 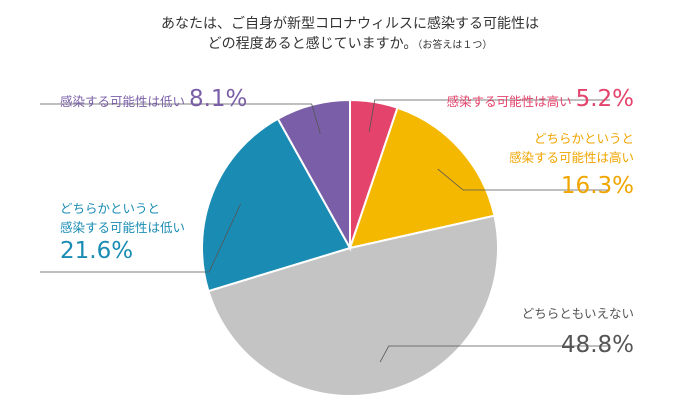 I want to click on chart-title-line-1: あなたは、ご自身が新型コロナウィルスに感染する可能性は, so click(x=350, y=23).